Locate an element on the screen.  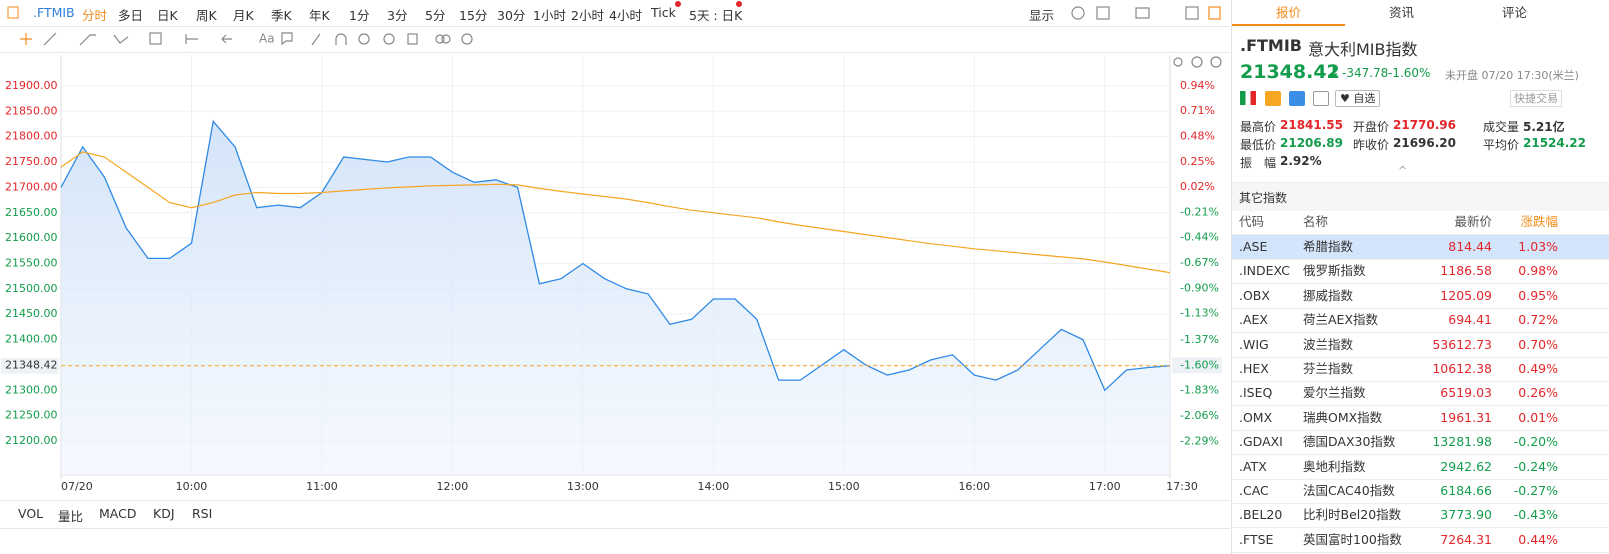
y-tick-label: 21700.00 is located at coordinates (31, 186).